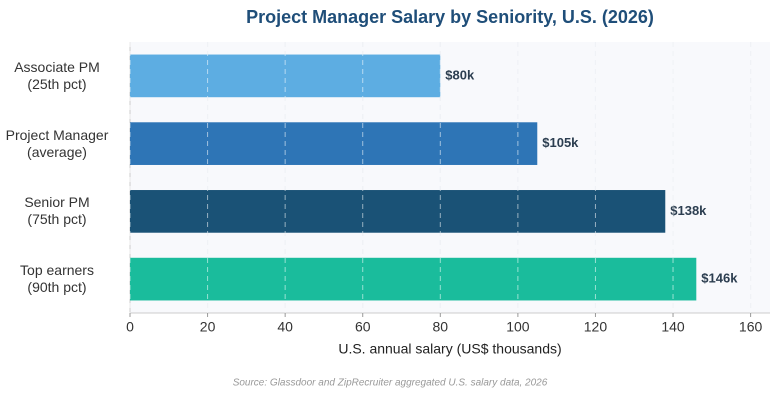 This screenshot has height=400, width=780. Describe the element at coordinates (285, 327) in the screenshot. I see `x-tick-label: 40` at that location.